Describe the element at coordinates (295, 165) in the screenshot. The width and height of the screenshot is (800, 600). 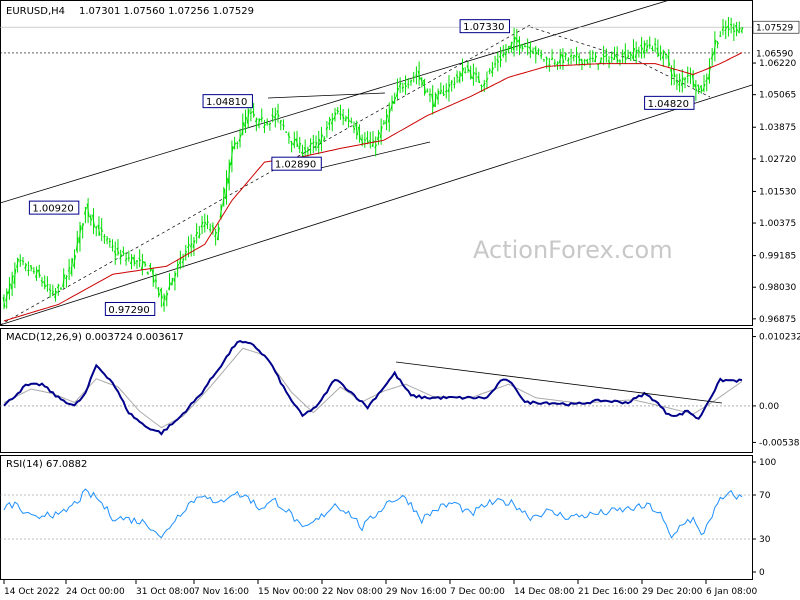
I see `price-annotation: 1.02890` at that location.